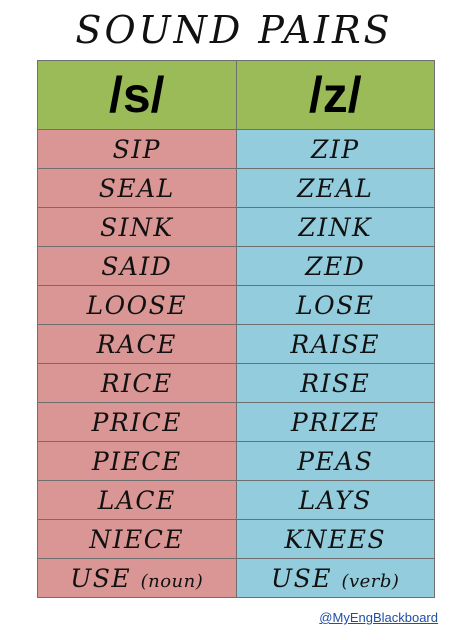 This screenshot has height=640, width=468. I want to click on table-row: SIP ZIP, so click(236, 149).